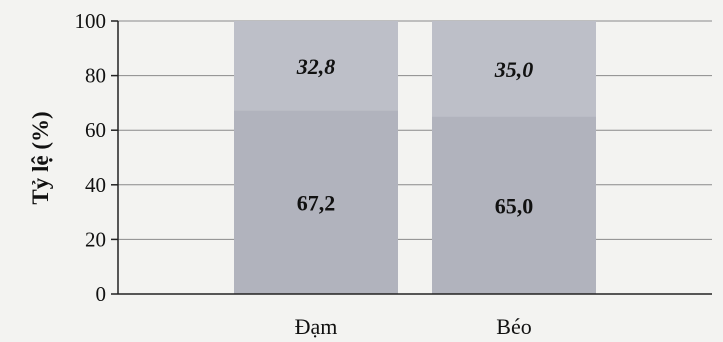 This screenshot has width=723, height=342. What do you see at coordinates (91, 21) in the screenshot?
I see `y-tick-label: 100` at bounding box center [91, 21].